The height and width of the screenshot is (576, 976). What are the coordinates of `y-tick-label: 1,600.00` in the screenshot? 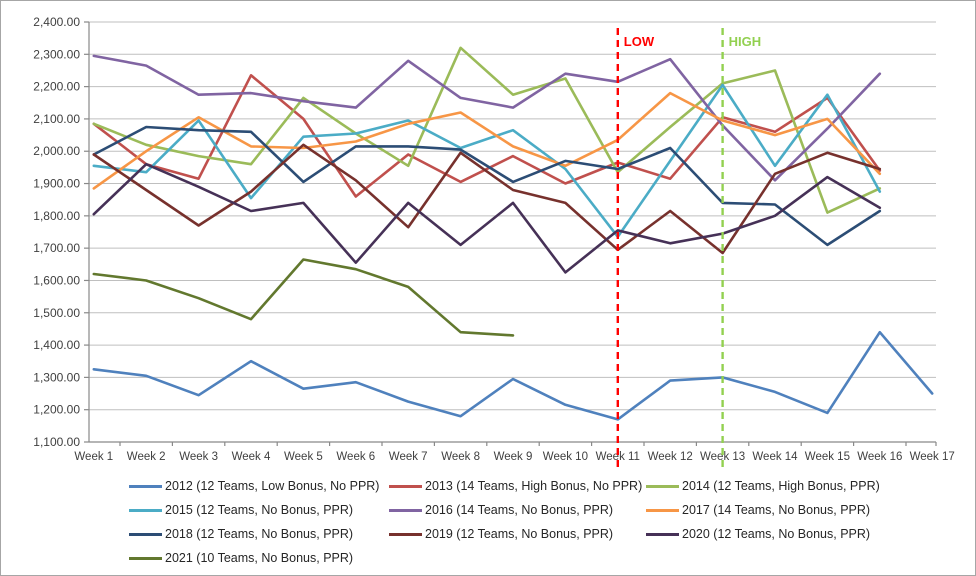 It's located at (56, 280).